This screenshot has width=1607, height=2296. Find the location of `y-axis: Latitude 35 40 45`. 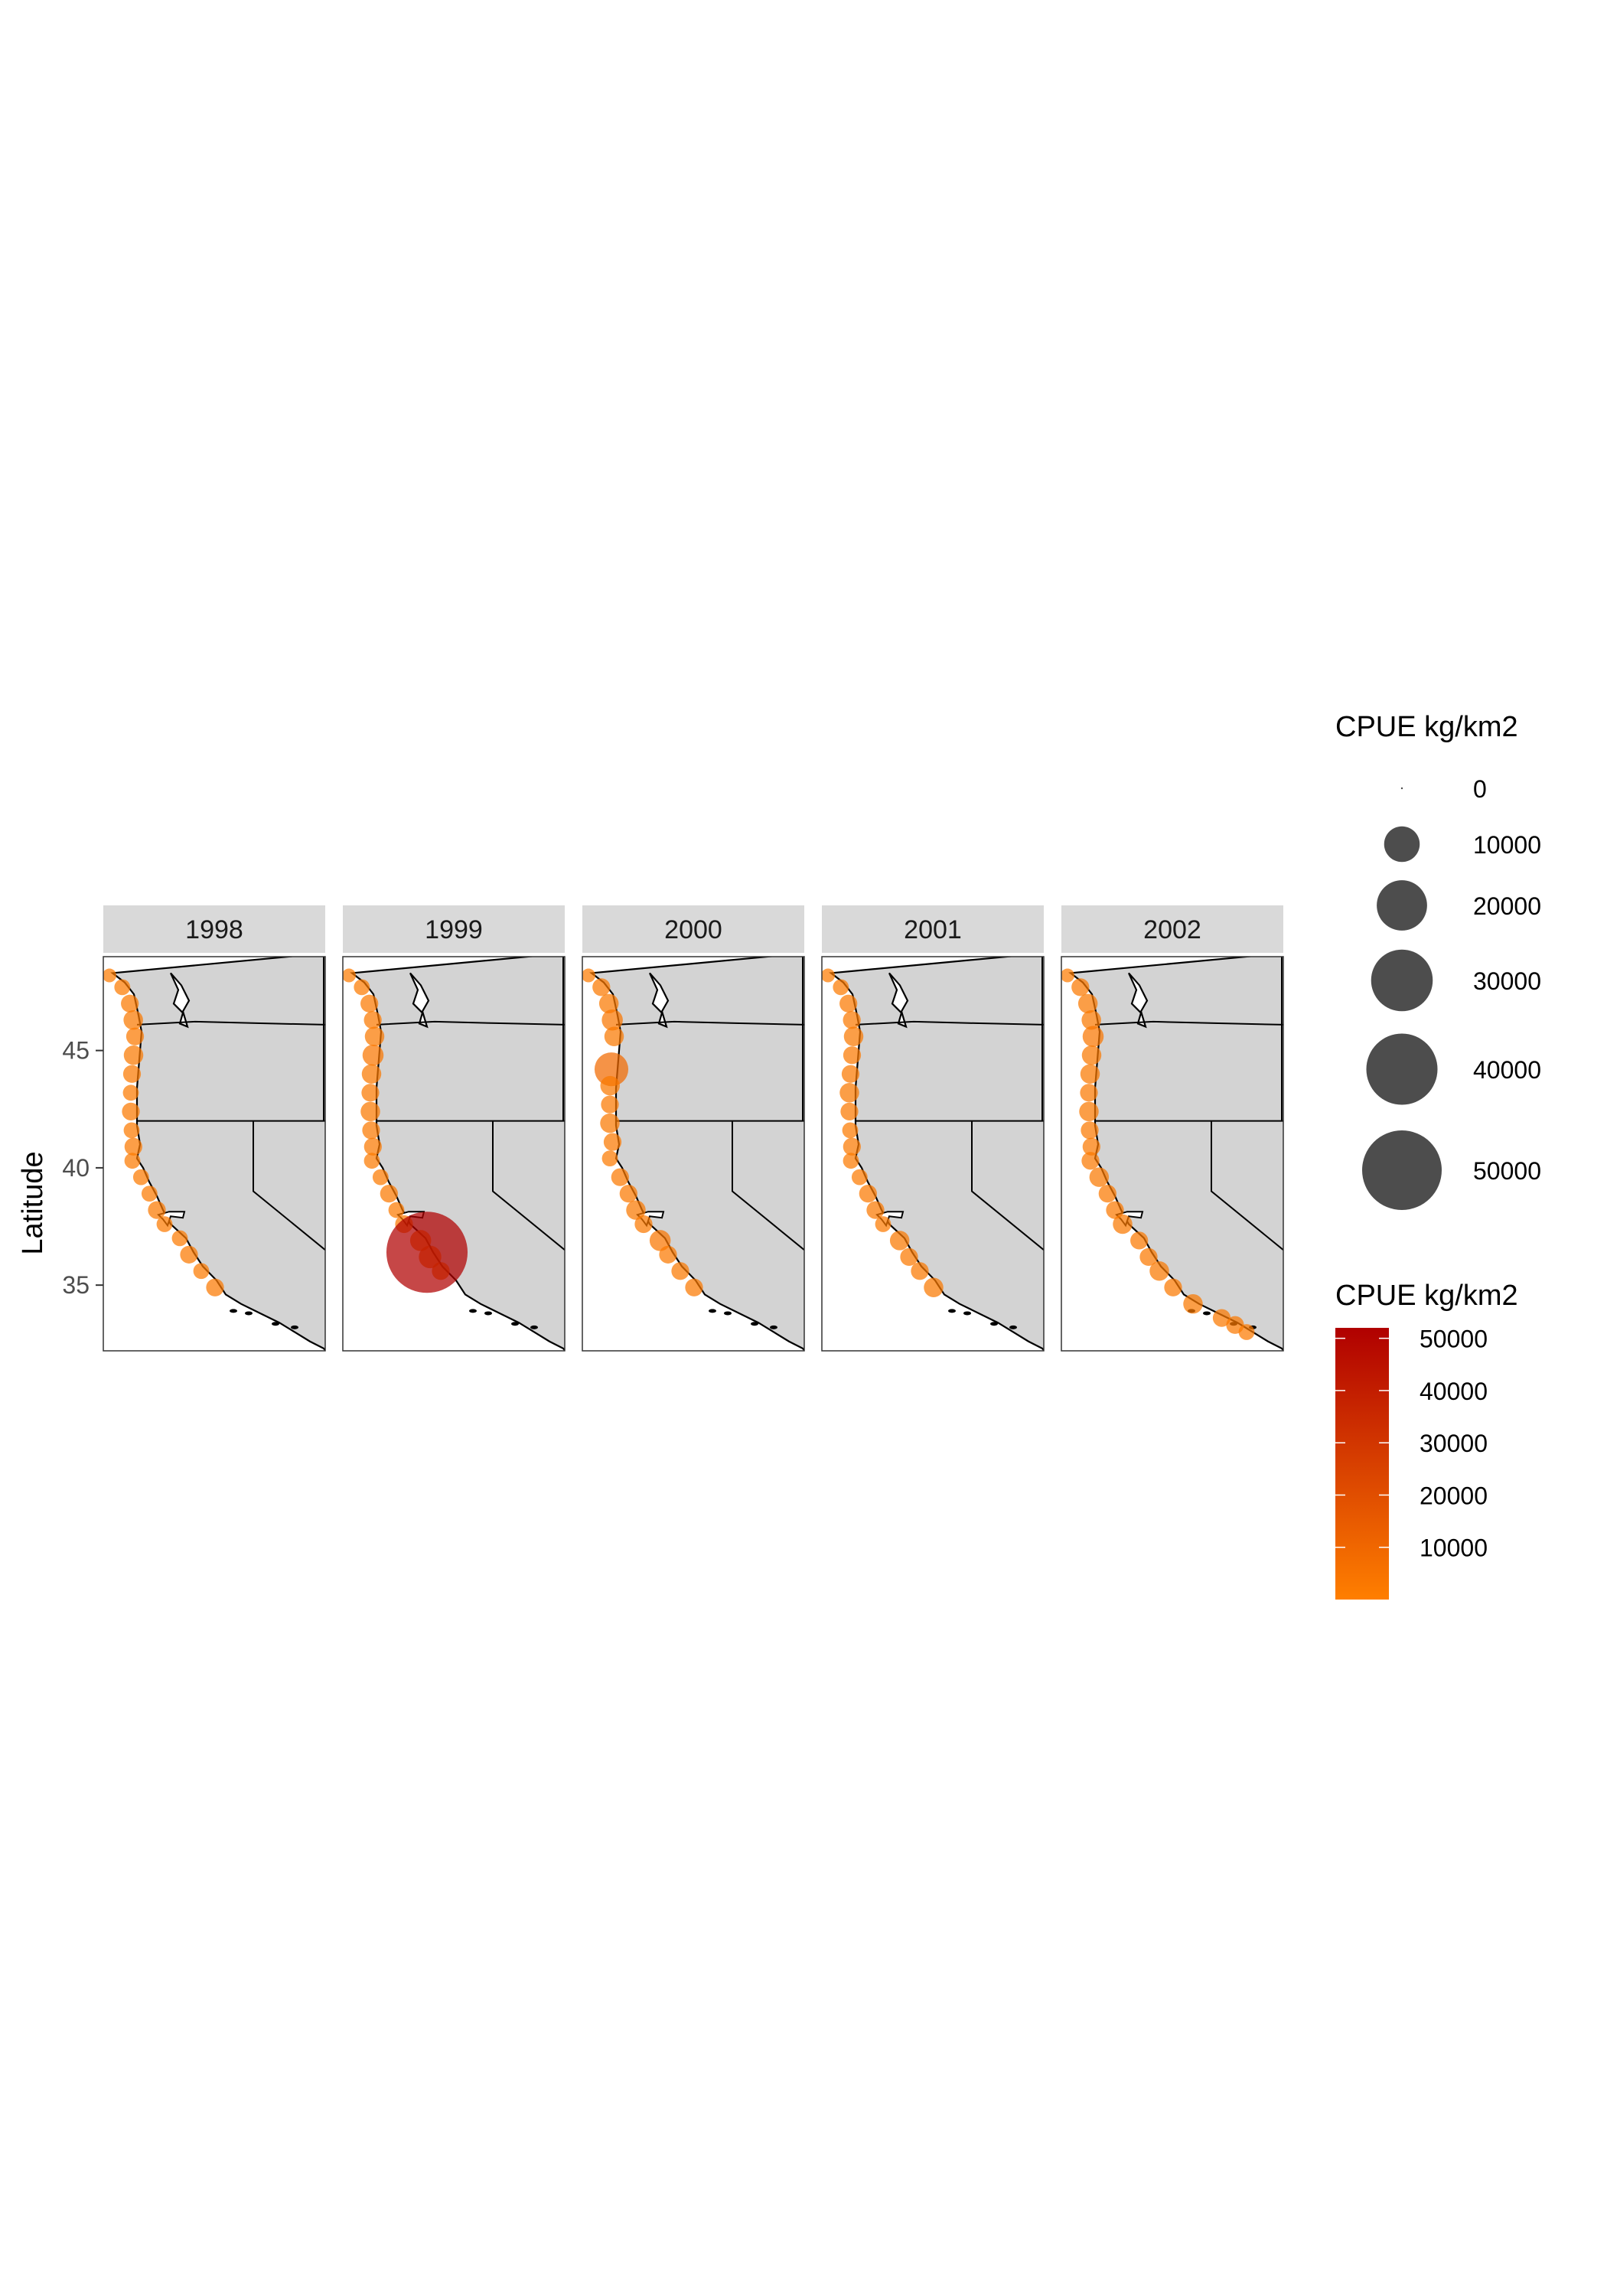

y-axis: Latitude 35 40 45 is located at coordinates (60, 1168).